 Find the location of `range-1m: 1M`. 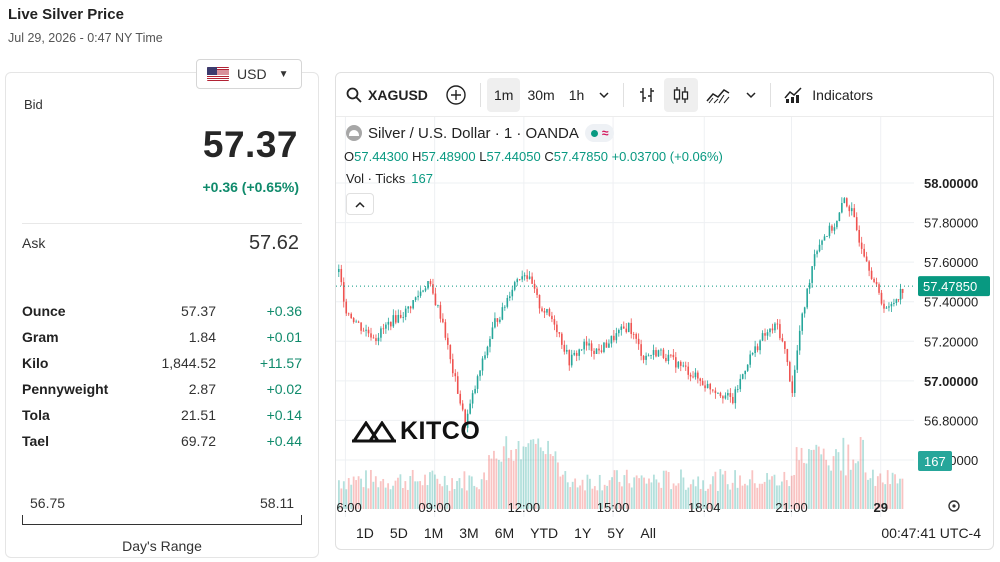

range-1m: 1M is located at coordinates (433, 533).